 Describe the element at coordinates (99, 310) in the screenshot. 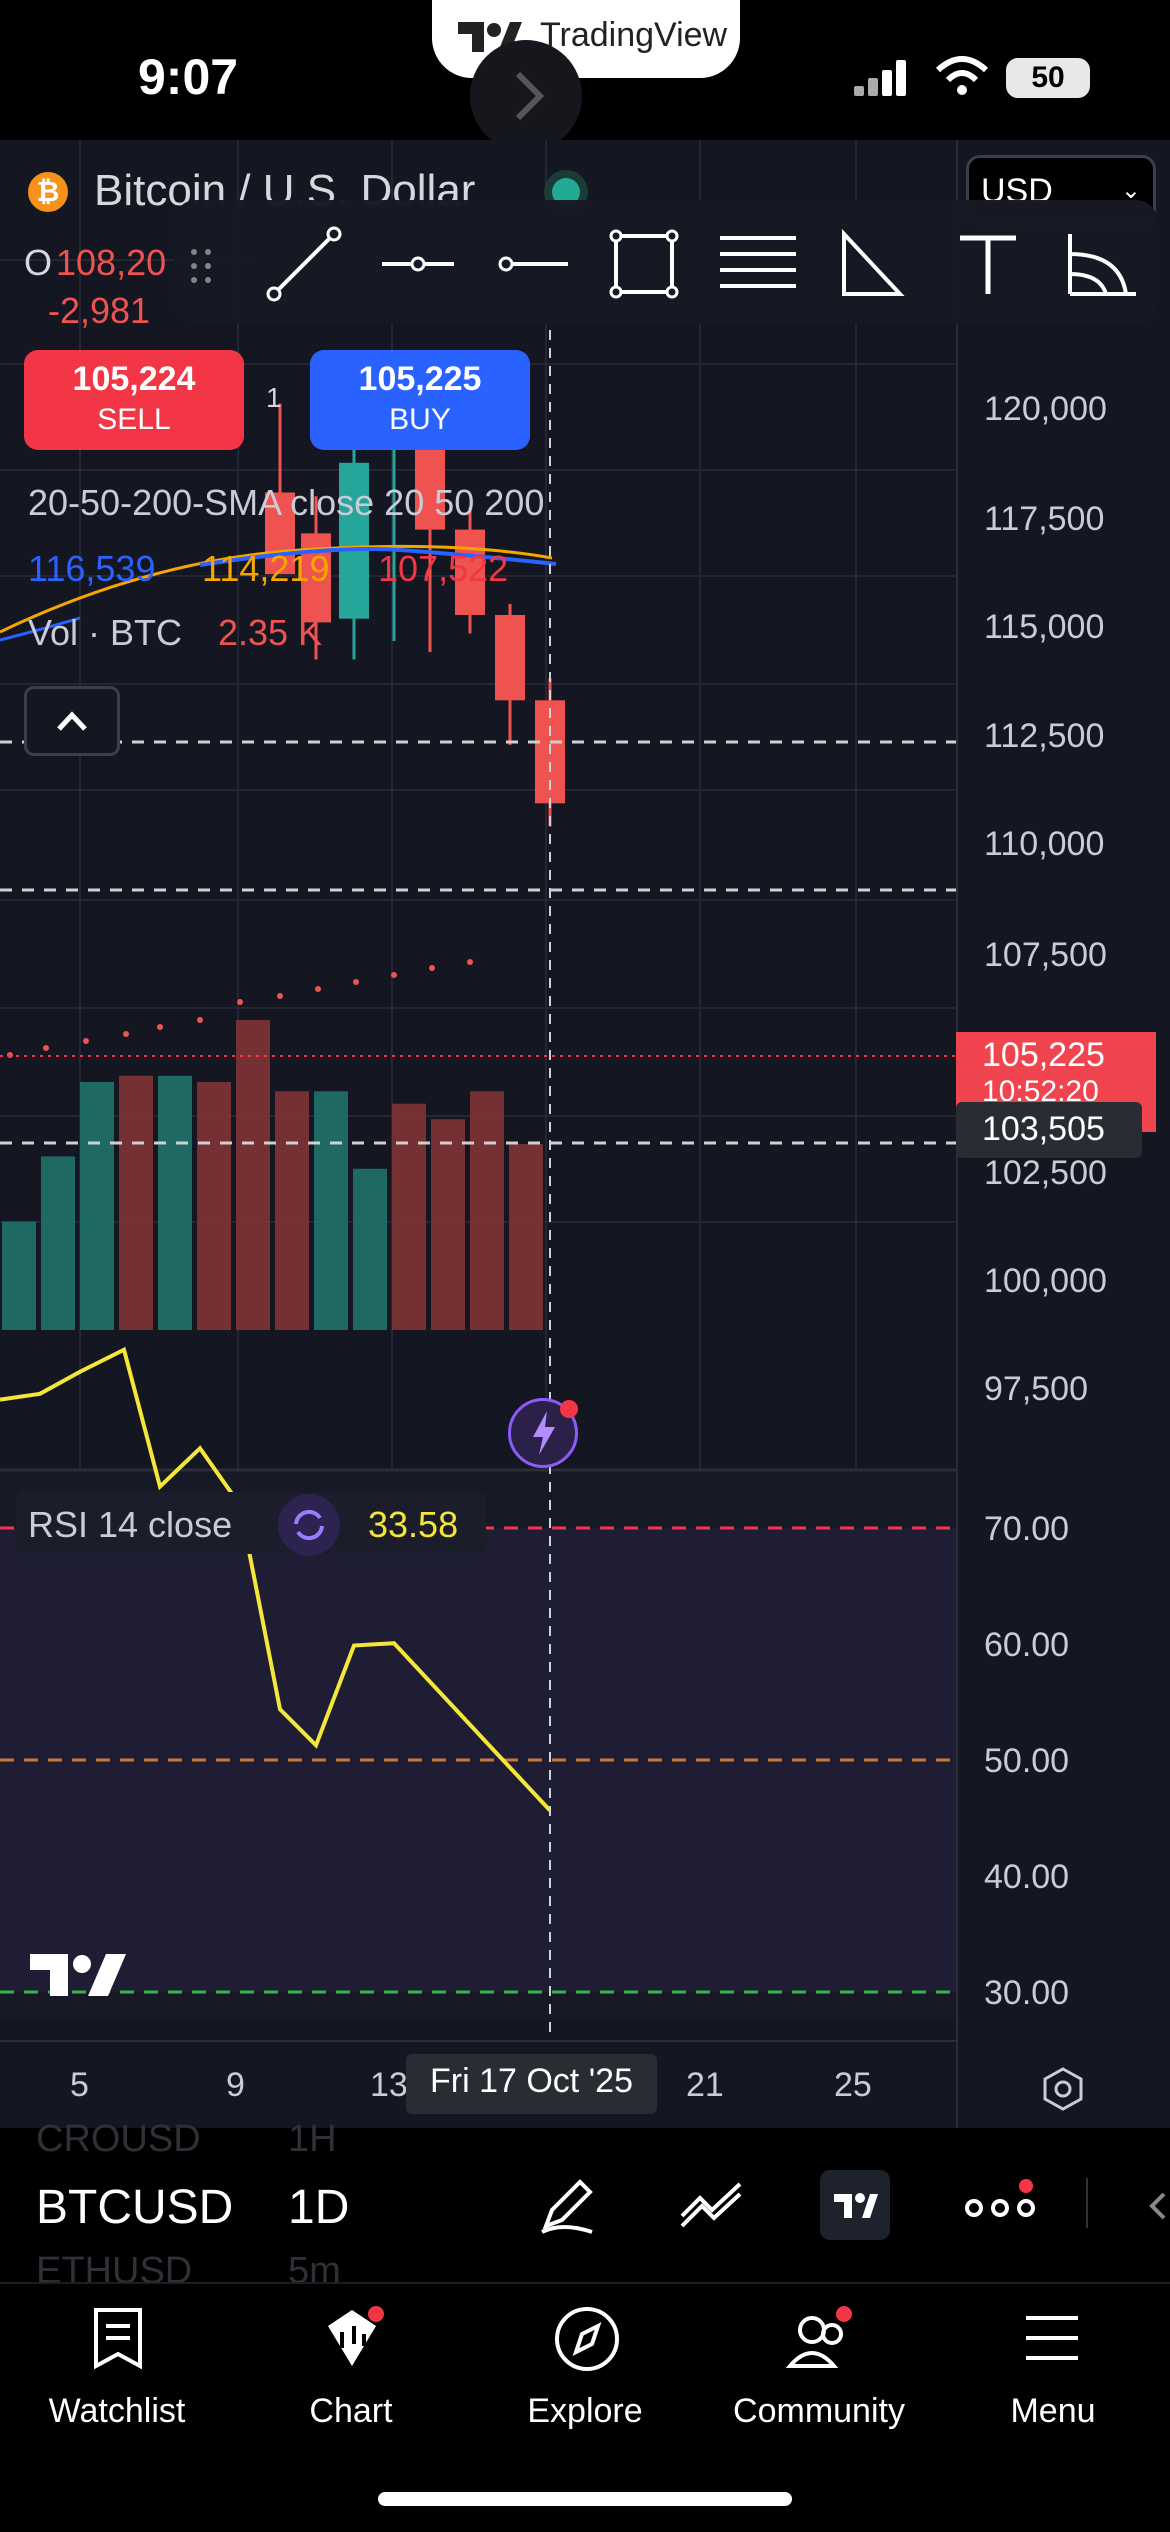

I see `change-value: -2,981` at that location.